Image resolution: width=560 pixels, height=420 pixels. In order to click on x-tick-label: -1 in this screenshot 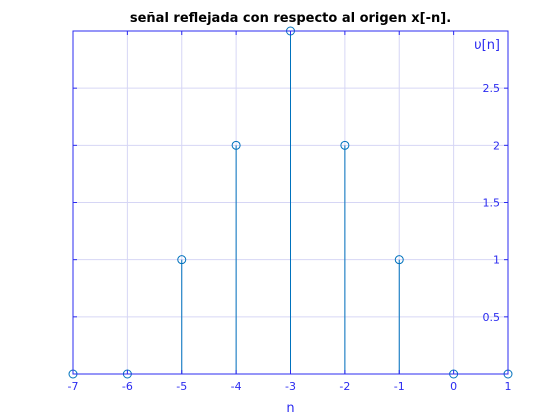, I will do `click(399, 386)`.